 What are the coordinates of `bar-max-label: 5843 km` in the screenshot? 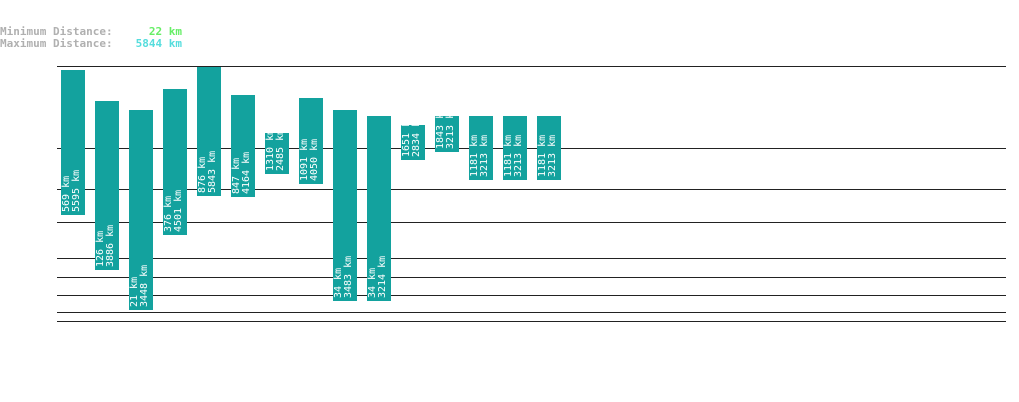 It's located at (212, 172).